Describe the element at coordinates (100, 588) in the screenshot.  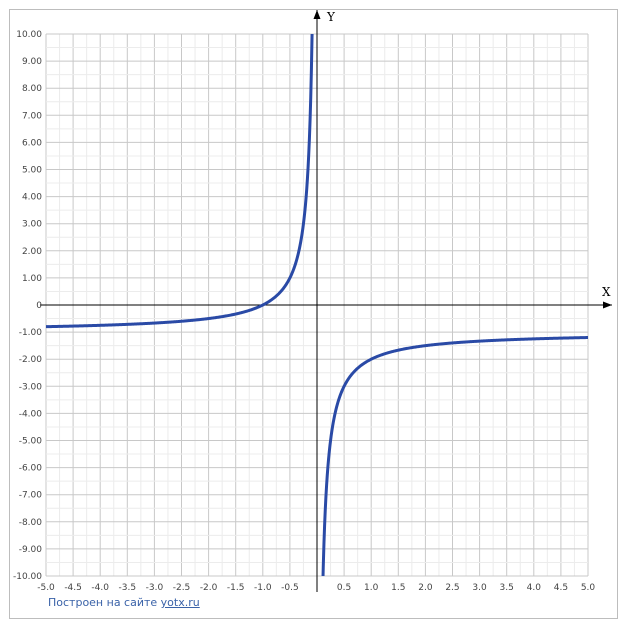
I see `x-tick-label: -4.0` at that location.